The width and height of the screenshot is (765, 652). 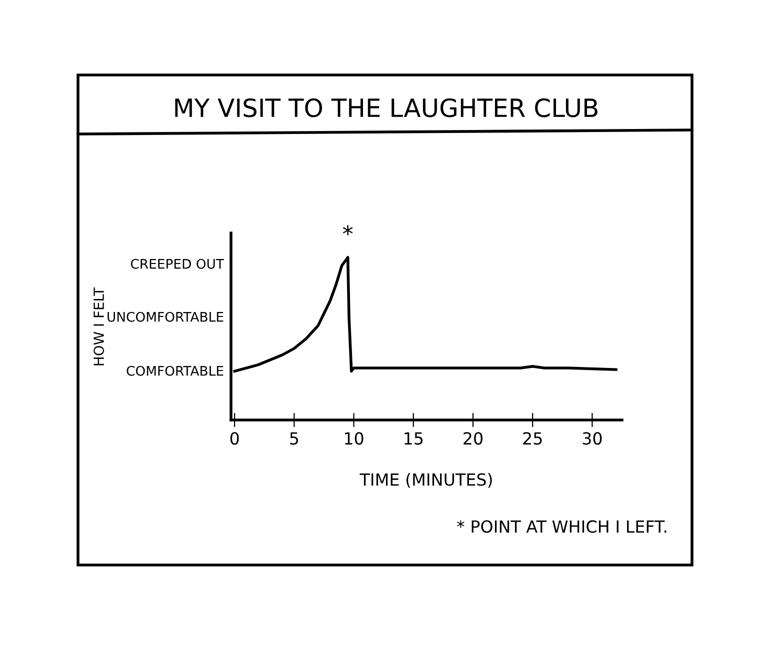 What do you see at coordinates (294, 438) in the screenshot?
I see `x-tick-label: 5` at bounding box center [294, 438].